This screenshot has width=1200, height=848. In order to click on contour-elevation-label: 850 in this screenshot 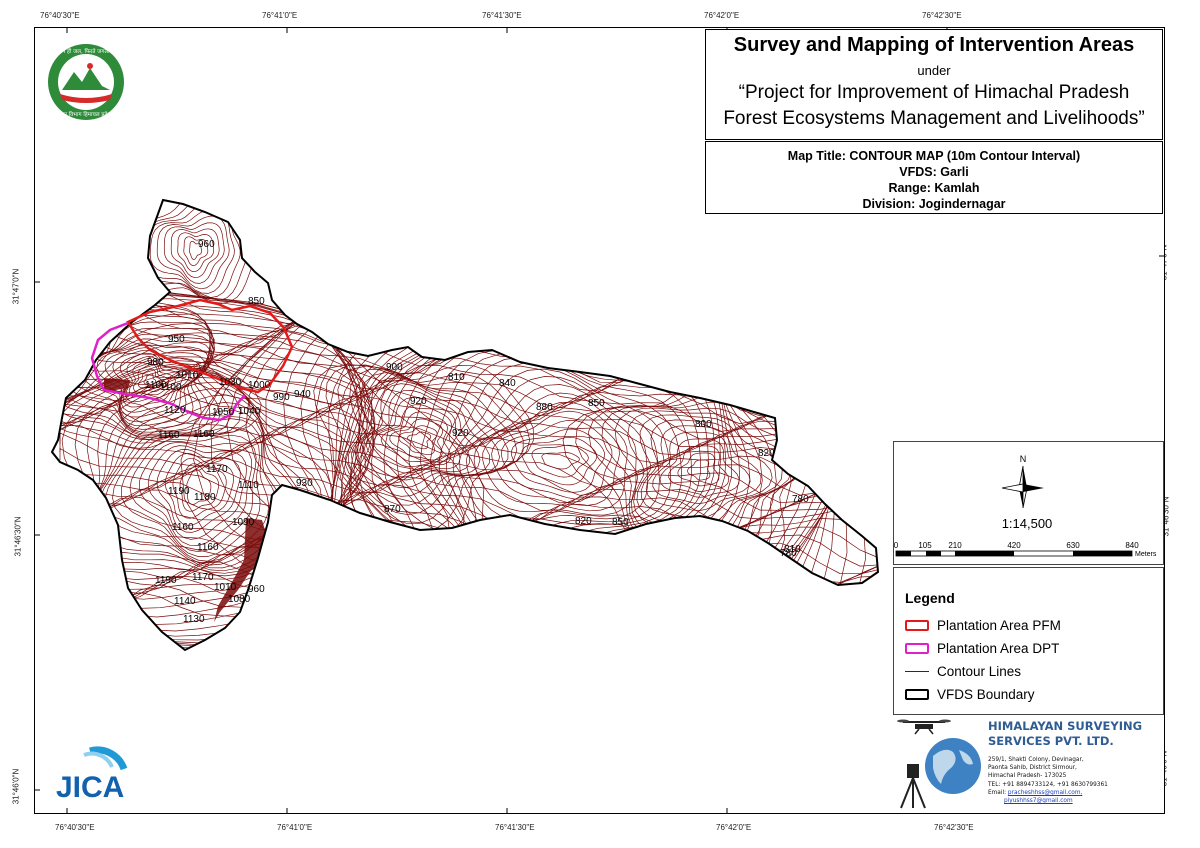, I will do `click(256, 301)`.